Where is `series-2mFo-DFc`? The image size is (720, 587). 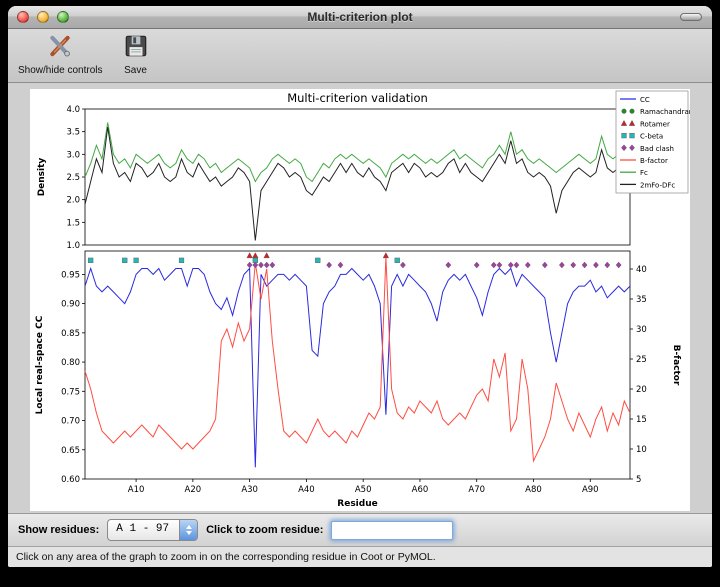
series-2mFo-DFc is located at coordinates (357, 184).